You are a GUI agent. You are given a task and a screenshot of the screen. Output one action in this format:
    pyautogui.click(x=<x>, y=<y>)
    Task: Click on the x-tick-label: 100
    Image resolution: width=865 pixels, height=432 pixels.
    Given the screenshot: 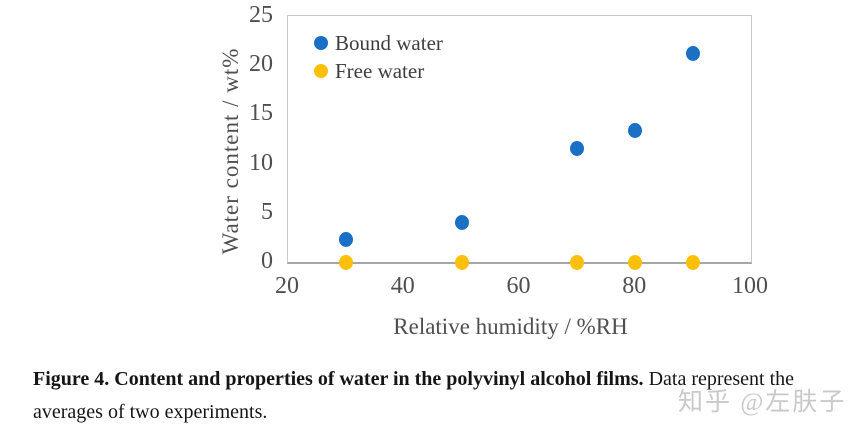 What is the action you would take?
    pyautogui.click(x=750, y=286)
    